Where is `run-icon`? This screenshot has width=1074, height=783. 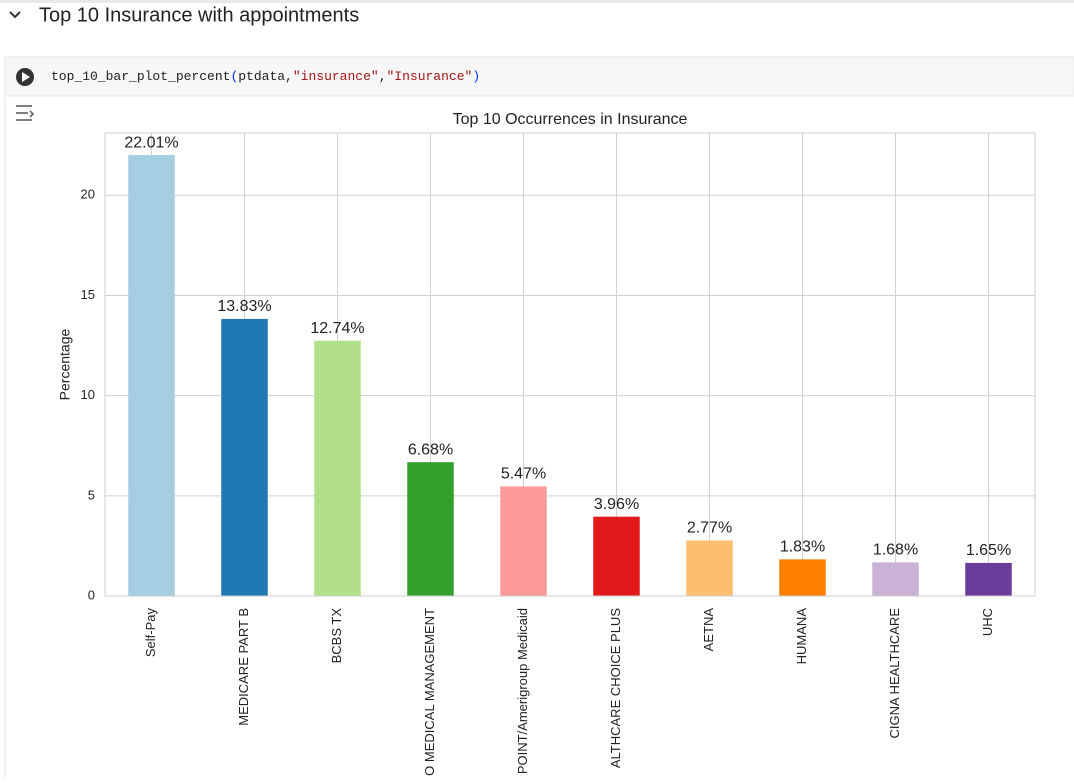
run-icon is located at coordinates (26, 77).